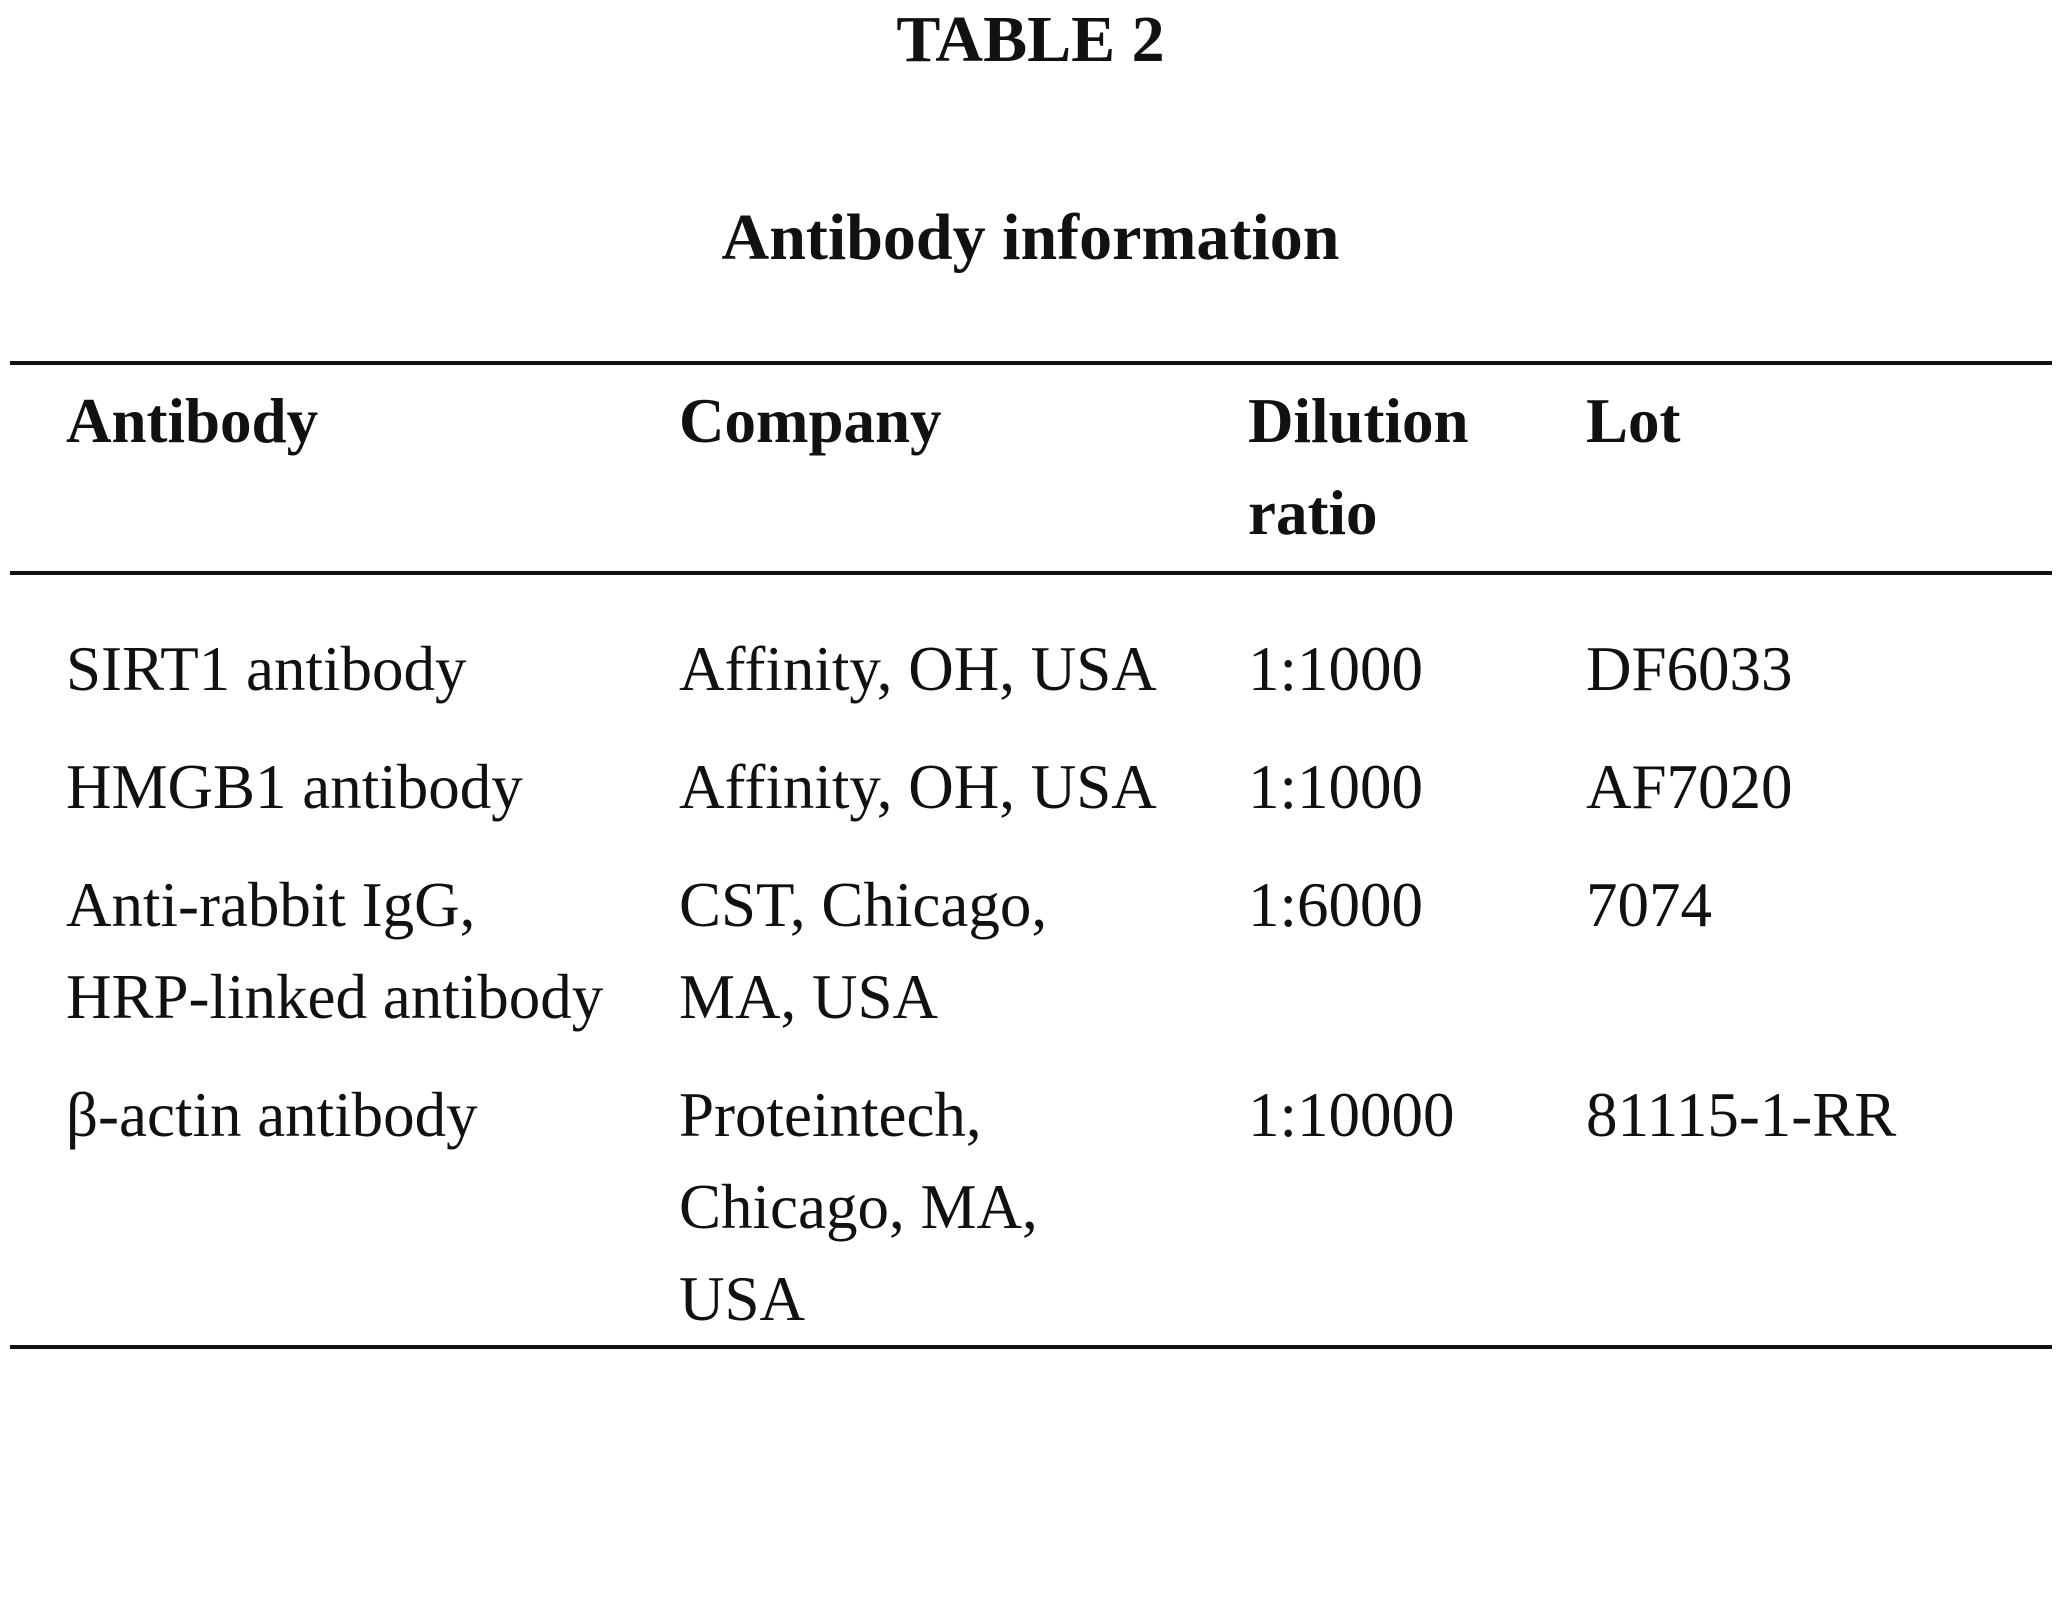 The image size is (2061, 1613). I want to click on header-text: Dilution ratio, so click(1358, 467).